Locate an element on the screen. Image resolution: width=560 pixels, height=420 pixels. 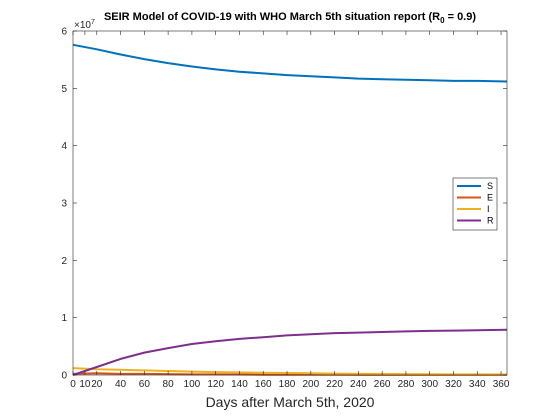
y-multiplier-base: ×10 is located at coordinates (82, 25).